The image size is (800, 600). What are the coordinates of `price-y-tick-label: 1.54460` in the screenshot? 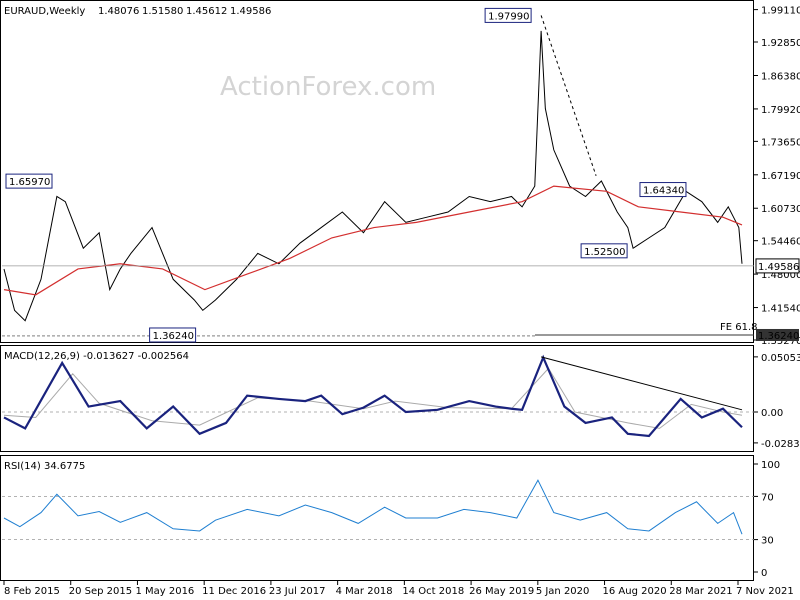 It's located at (780, 242).